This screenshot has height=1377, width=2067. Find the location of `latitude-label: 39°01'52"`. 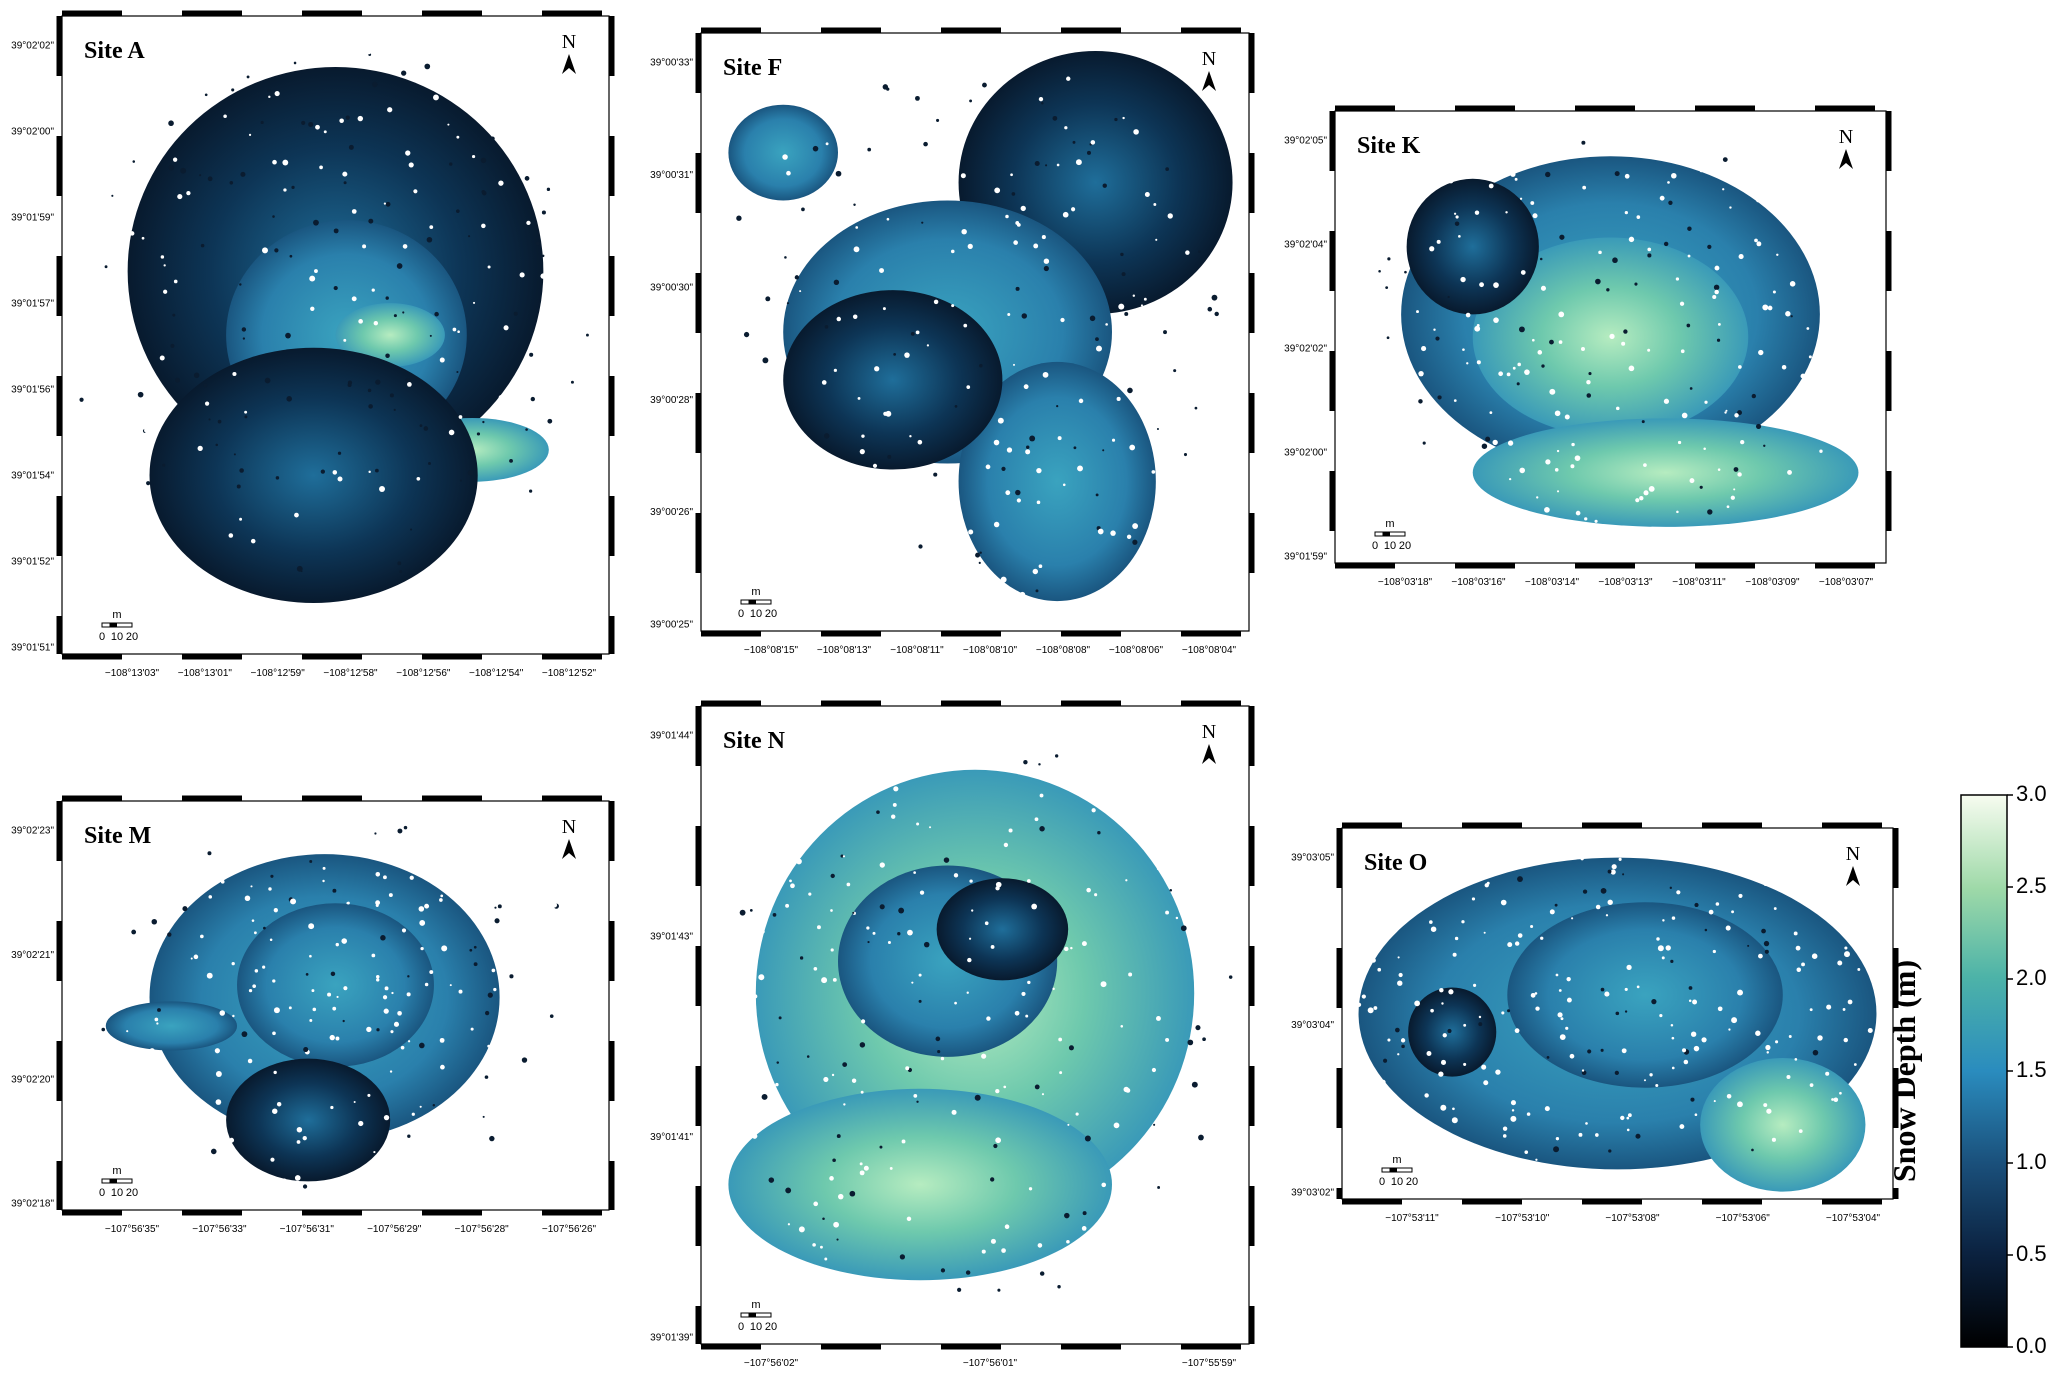

latitude-label: 39°01'52" is located at coordinates (32, 562).